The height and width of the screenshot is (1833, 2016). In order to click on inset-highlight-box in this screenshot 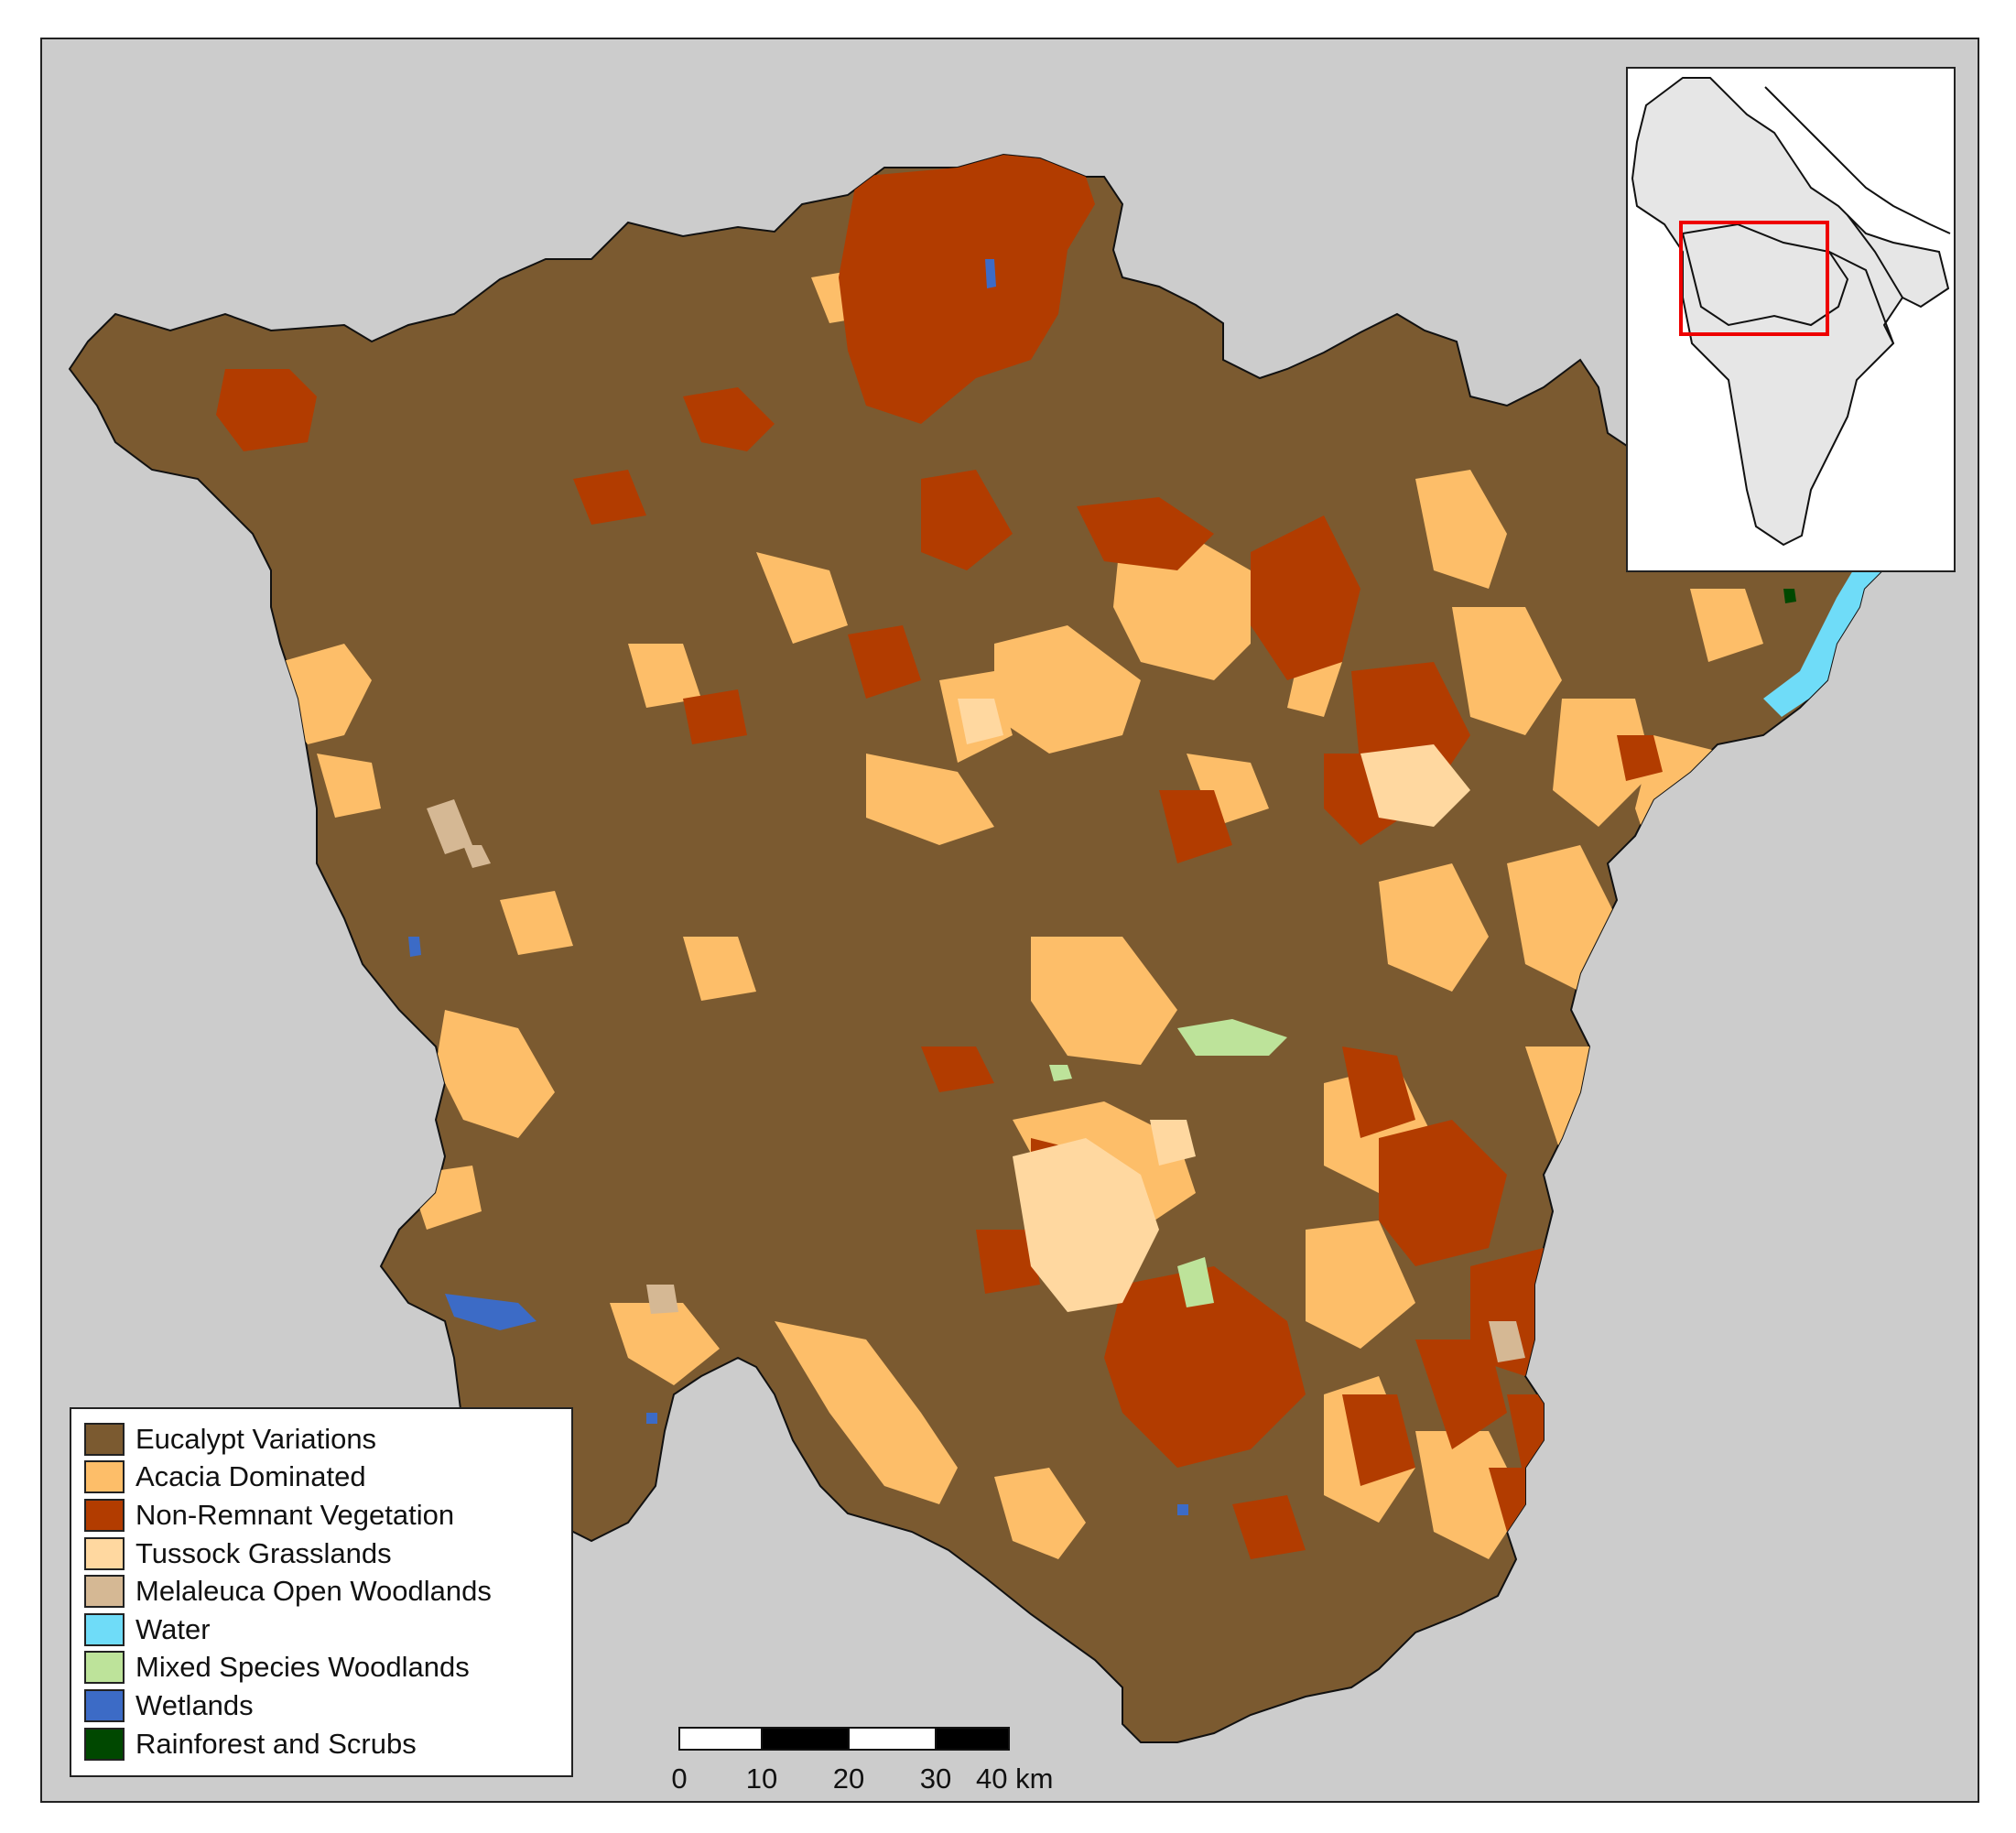, I will do `click(1754, 278)`.